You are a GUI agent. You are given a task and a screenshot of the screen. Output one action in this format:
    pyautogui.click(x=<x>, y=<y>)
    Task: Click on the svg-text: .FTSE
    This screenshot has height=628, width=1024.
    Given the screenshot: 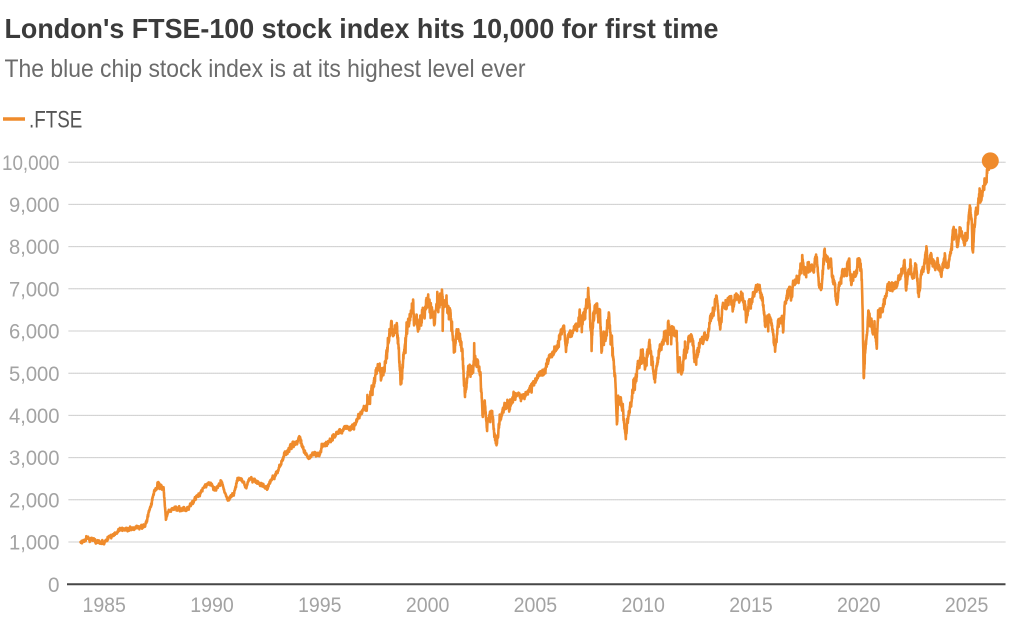 What is the action you would take?
    pyautogui.click(x=55, y=120)
    